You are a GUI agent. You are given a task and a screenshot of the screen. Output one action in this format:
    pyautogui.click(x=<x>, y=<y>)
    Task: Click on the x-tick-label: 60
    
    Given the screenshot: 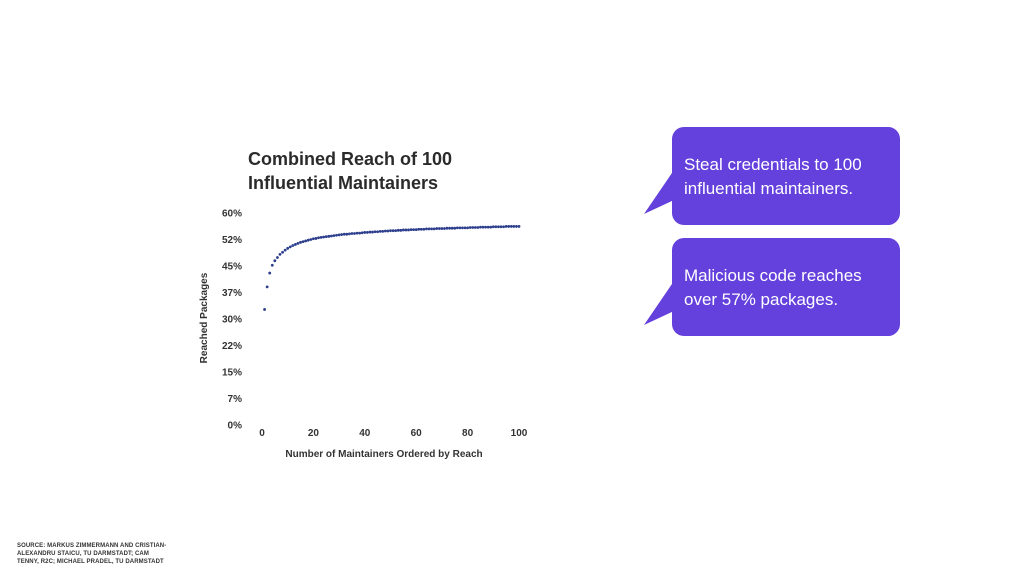 What is the action you would take?
    pyautogui.click(x=417, y=433)
    